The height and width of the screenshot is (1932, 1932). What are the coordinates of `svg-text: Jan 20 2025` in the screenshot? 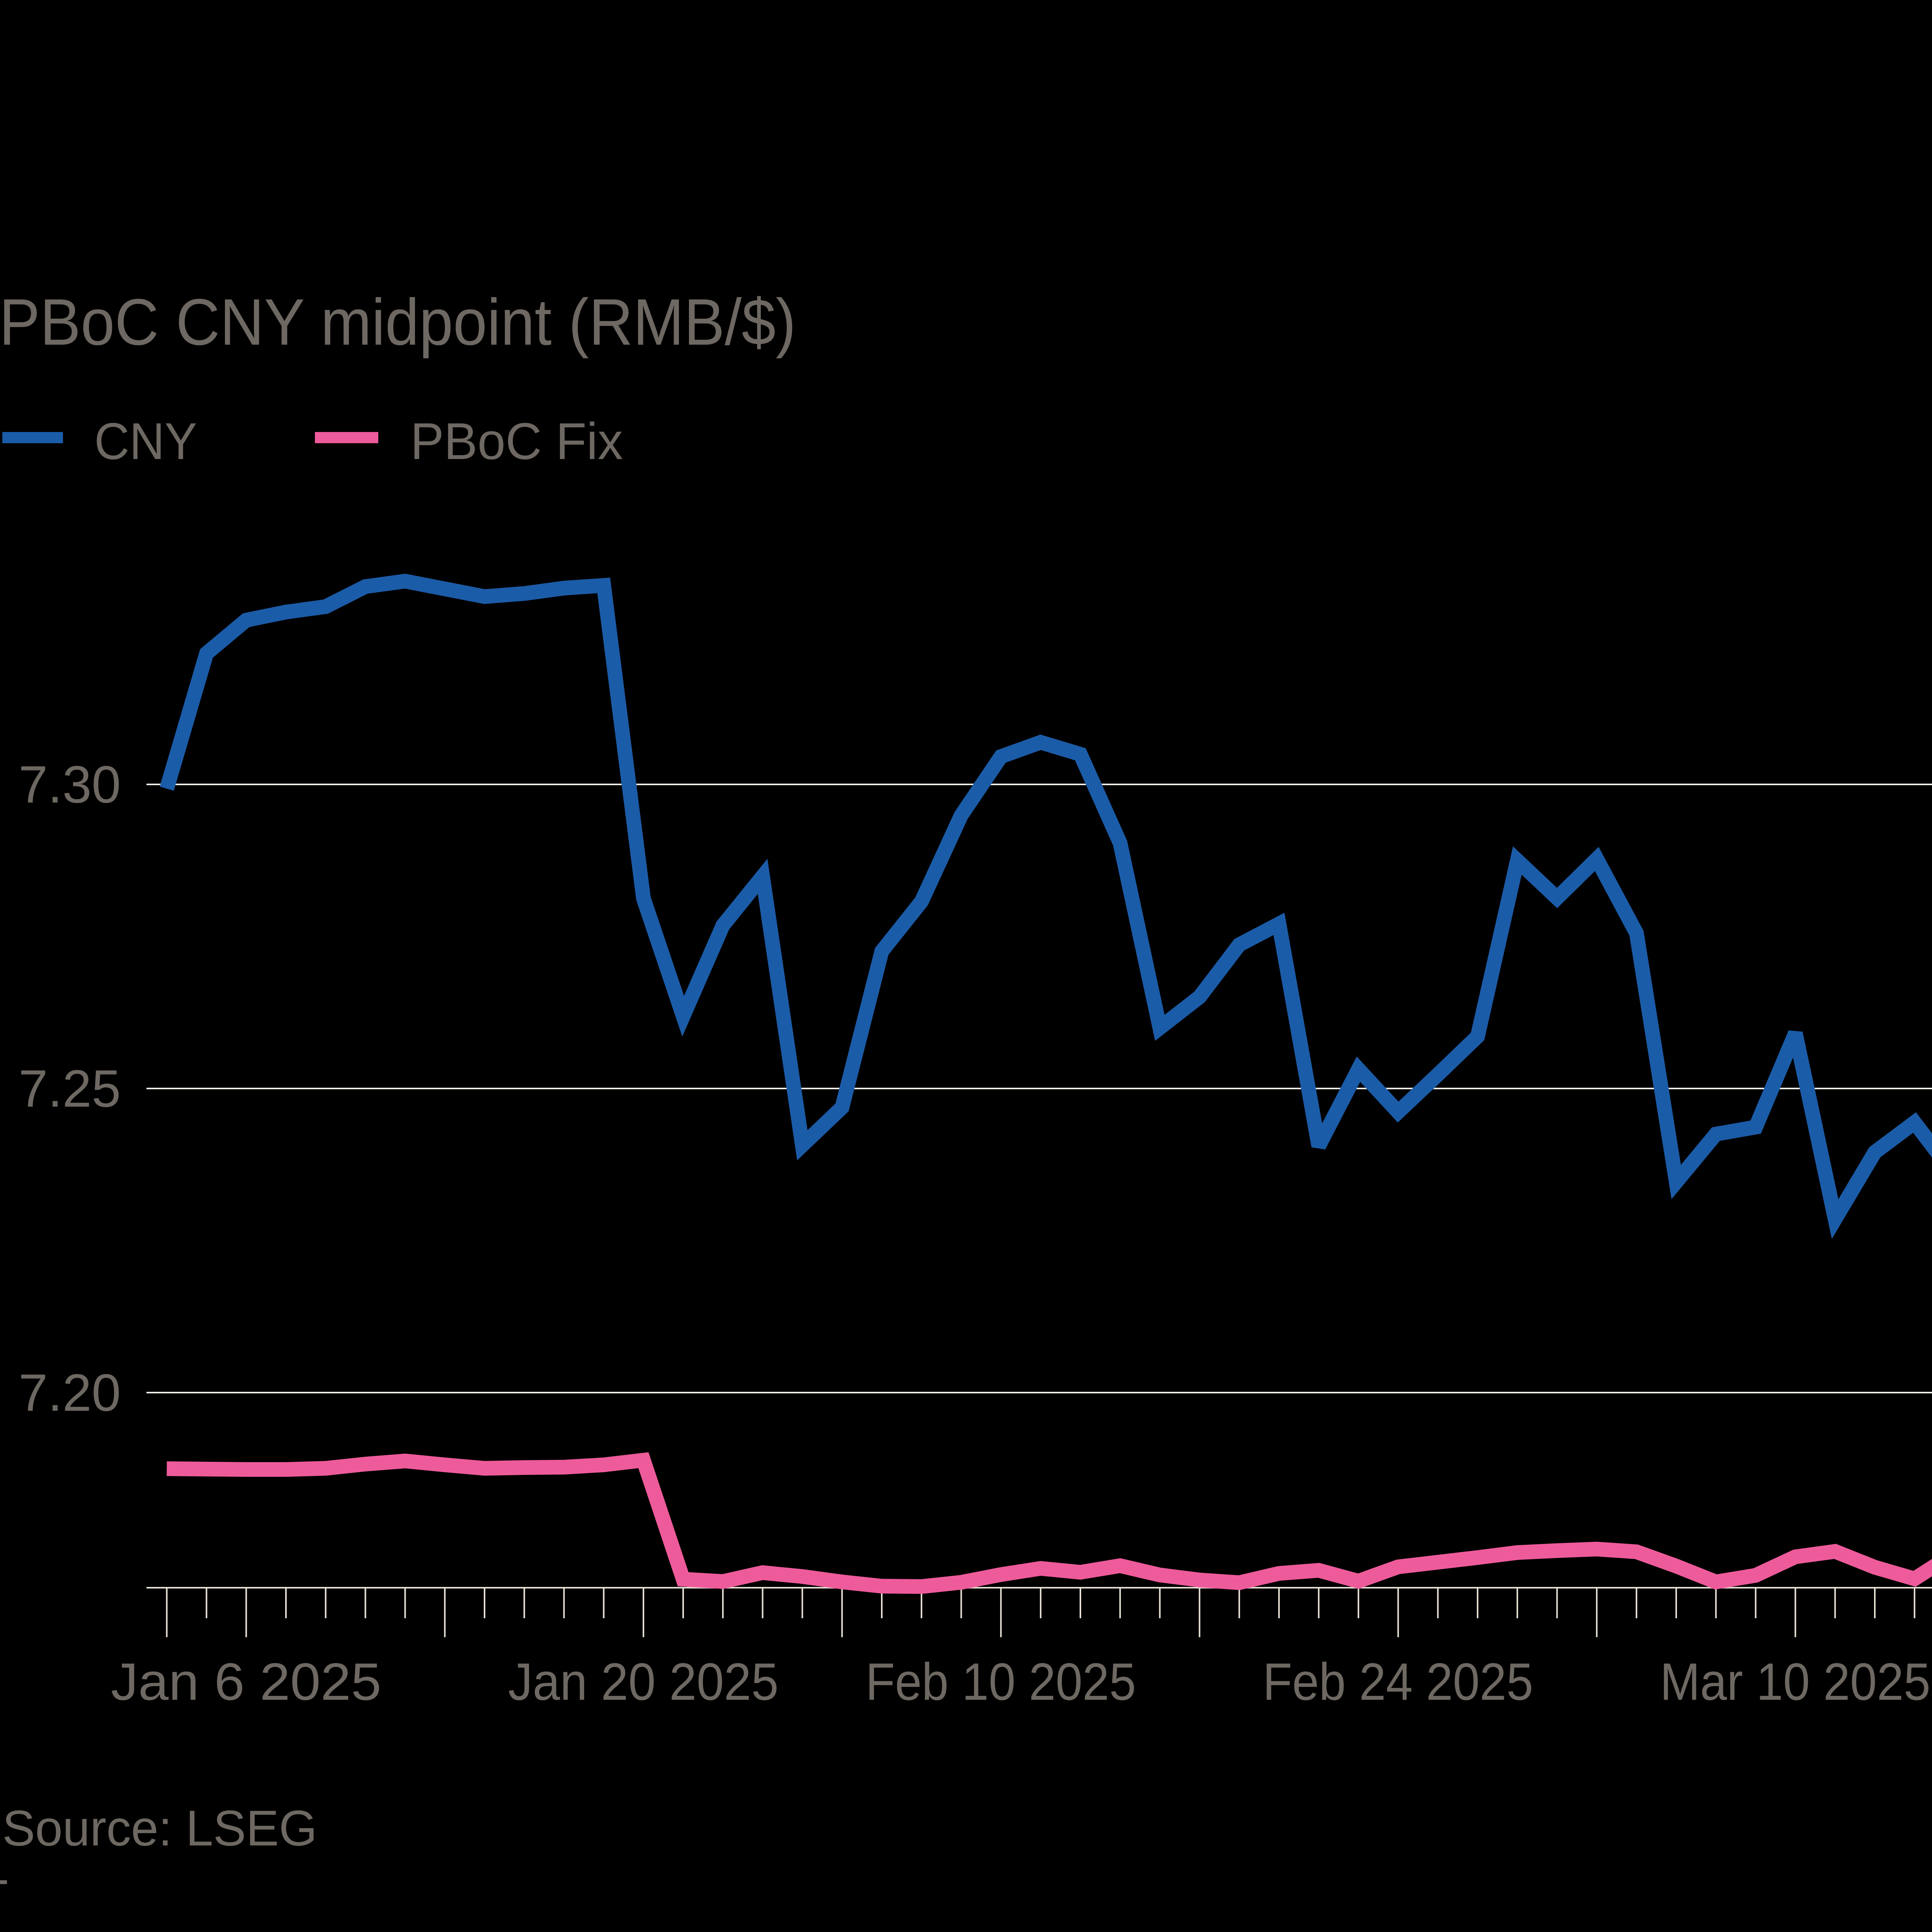 It's located at (643, 1682).